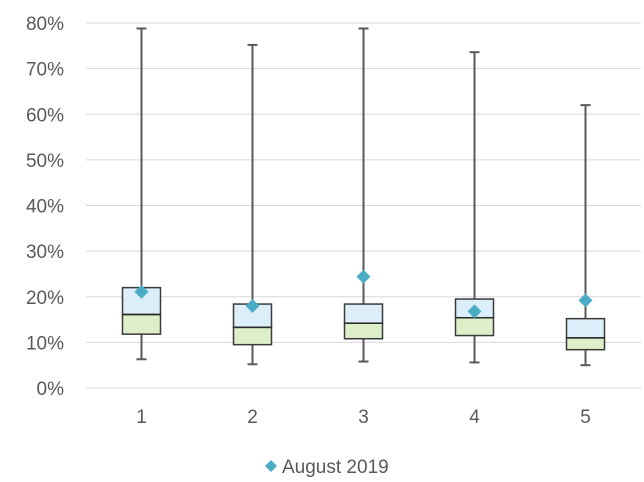 This screenshot has height=482, width=644. Describe the element at coordinates (45, 252) in the screenshot. I see `y-tick-label: 30%` at that location.